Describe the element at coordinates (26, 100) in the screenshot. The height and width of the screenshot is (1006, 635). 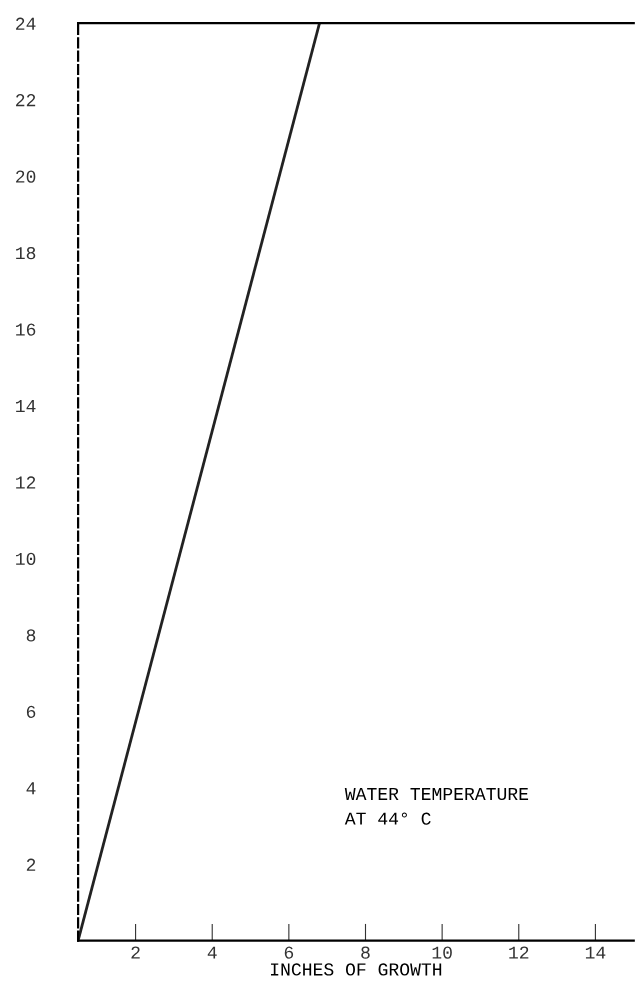
I see `y-tick-label: 22` at that location.